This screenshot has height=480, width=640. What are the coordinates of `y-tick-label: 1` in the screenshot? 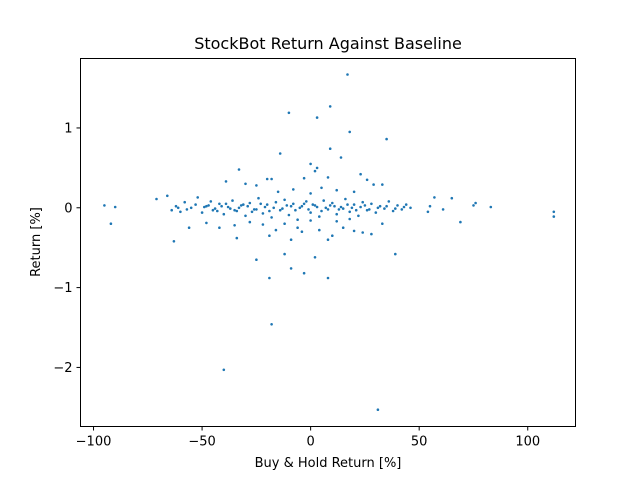 It's located at (68, 128).